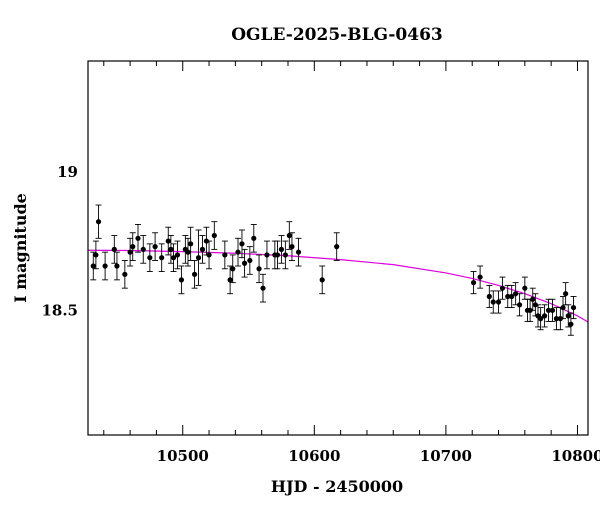 This screenshot has width=600, height=512. Describe the element at coordinates (446, 456) in the screenshot. I see `x-tick-label: 10700` at that location.